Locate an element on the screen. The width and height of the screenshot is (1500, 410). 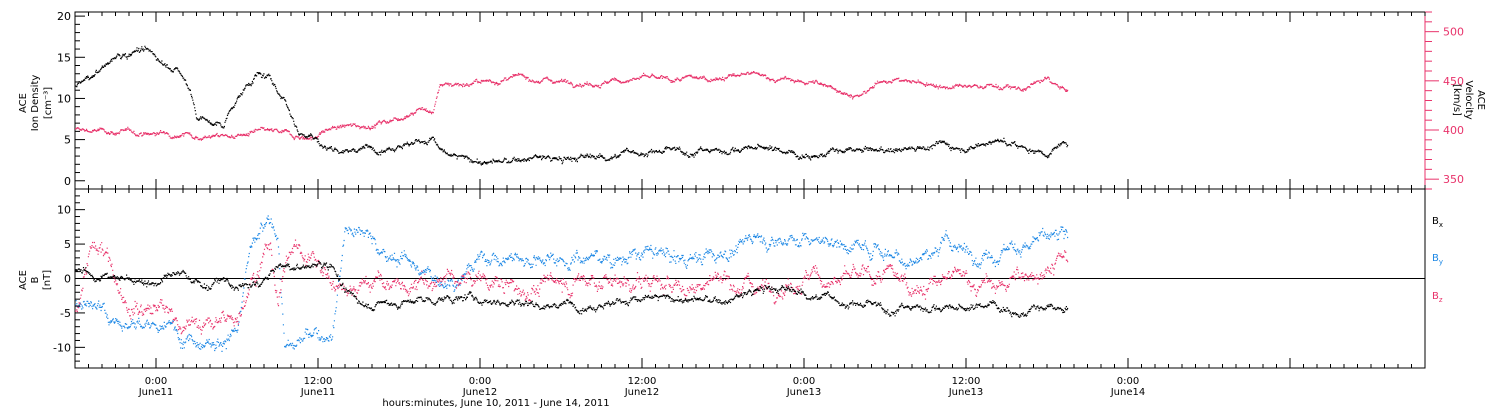
bottom-left-axis-title: ACE B [nT] is located at coordinates (35, 280).